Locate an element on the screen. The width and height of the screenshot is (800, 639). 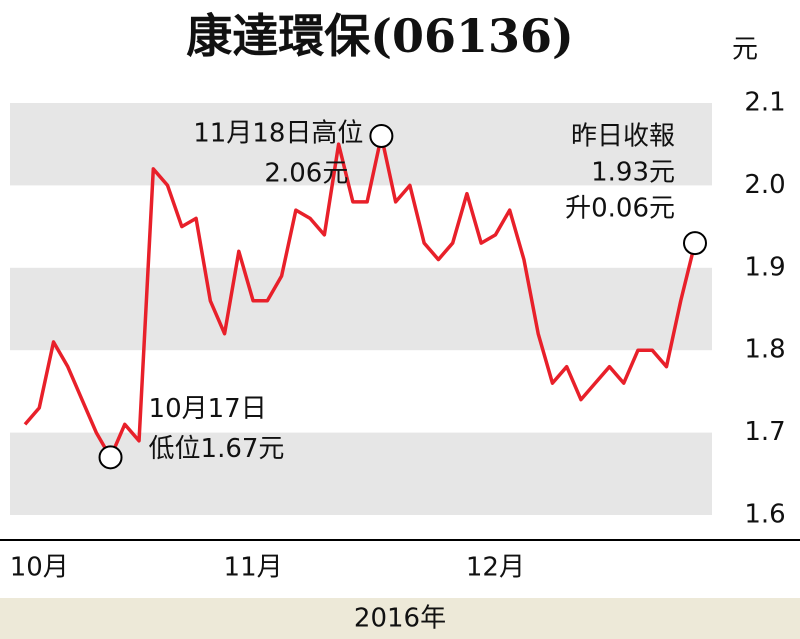
y-tick-label: 2.1 is located at coordinates (764, 103).